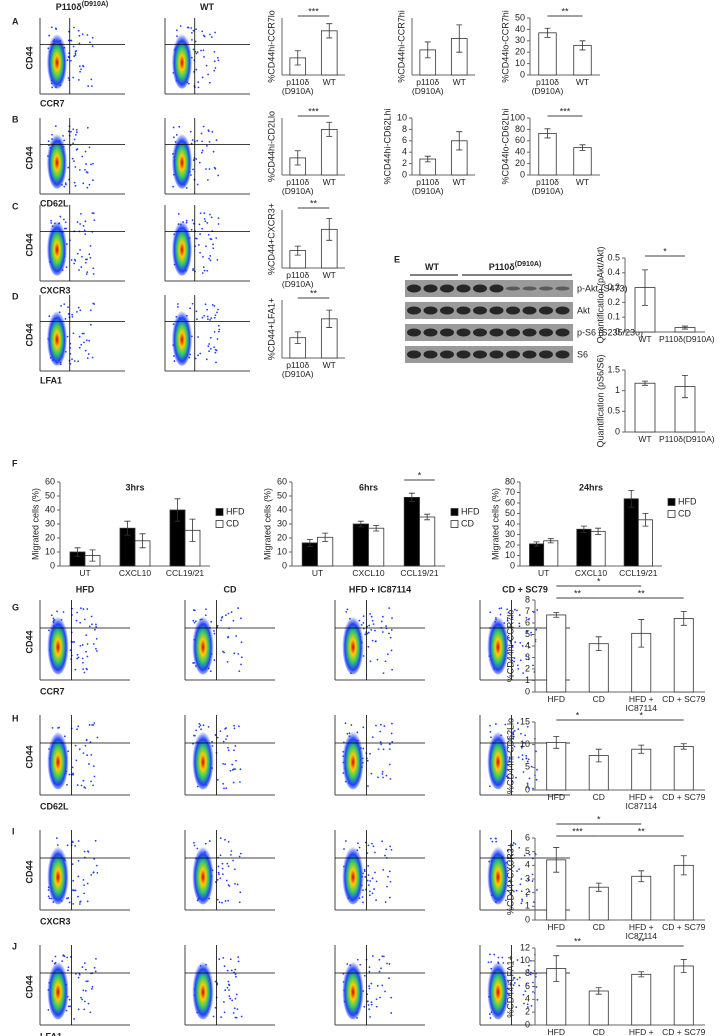 This screenshot has width=724, height=1036. What do you see at coordinates (520, 129) in the screenshot?
I see `y-tick-label: 80` at bounding box center [520, 129].